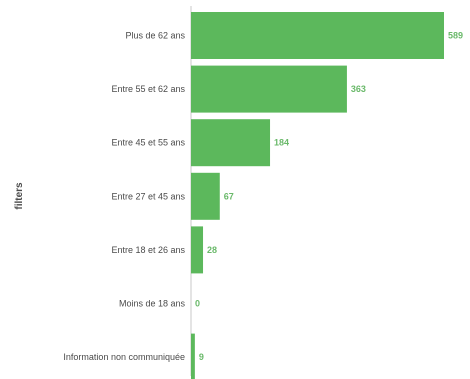 The width and height of the screenshot is (470, 379). What do you see at coordinates (229, 196) in the screenshot?
I see `value-label: 67` at bounding box center [229, 196].